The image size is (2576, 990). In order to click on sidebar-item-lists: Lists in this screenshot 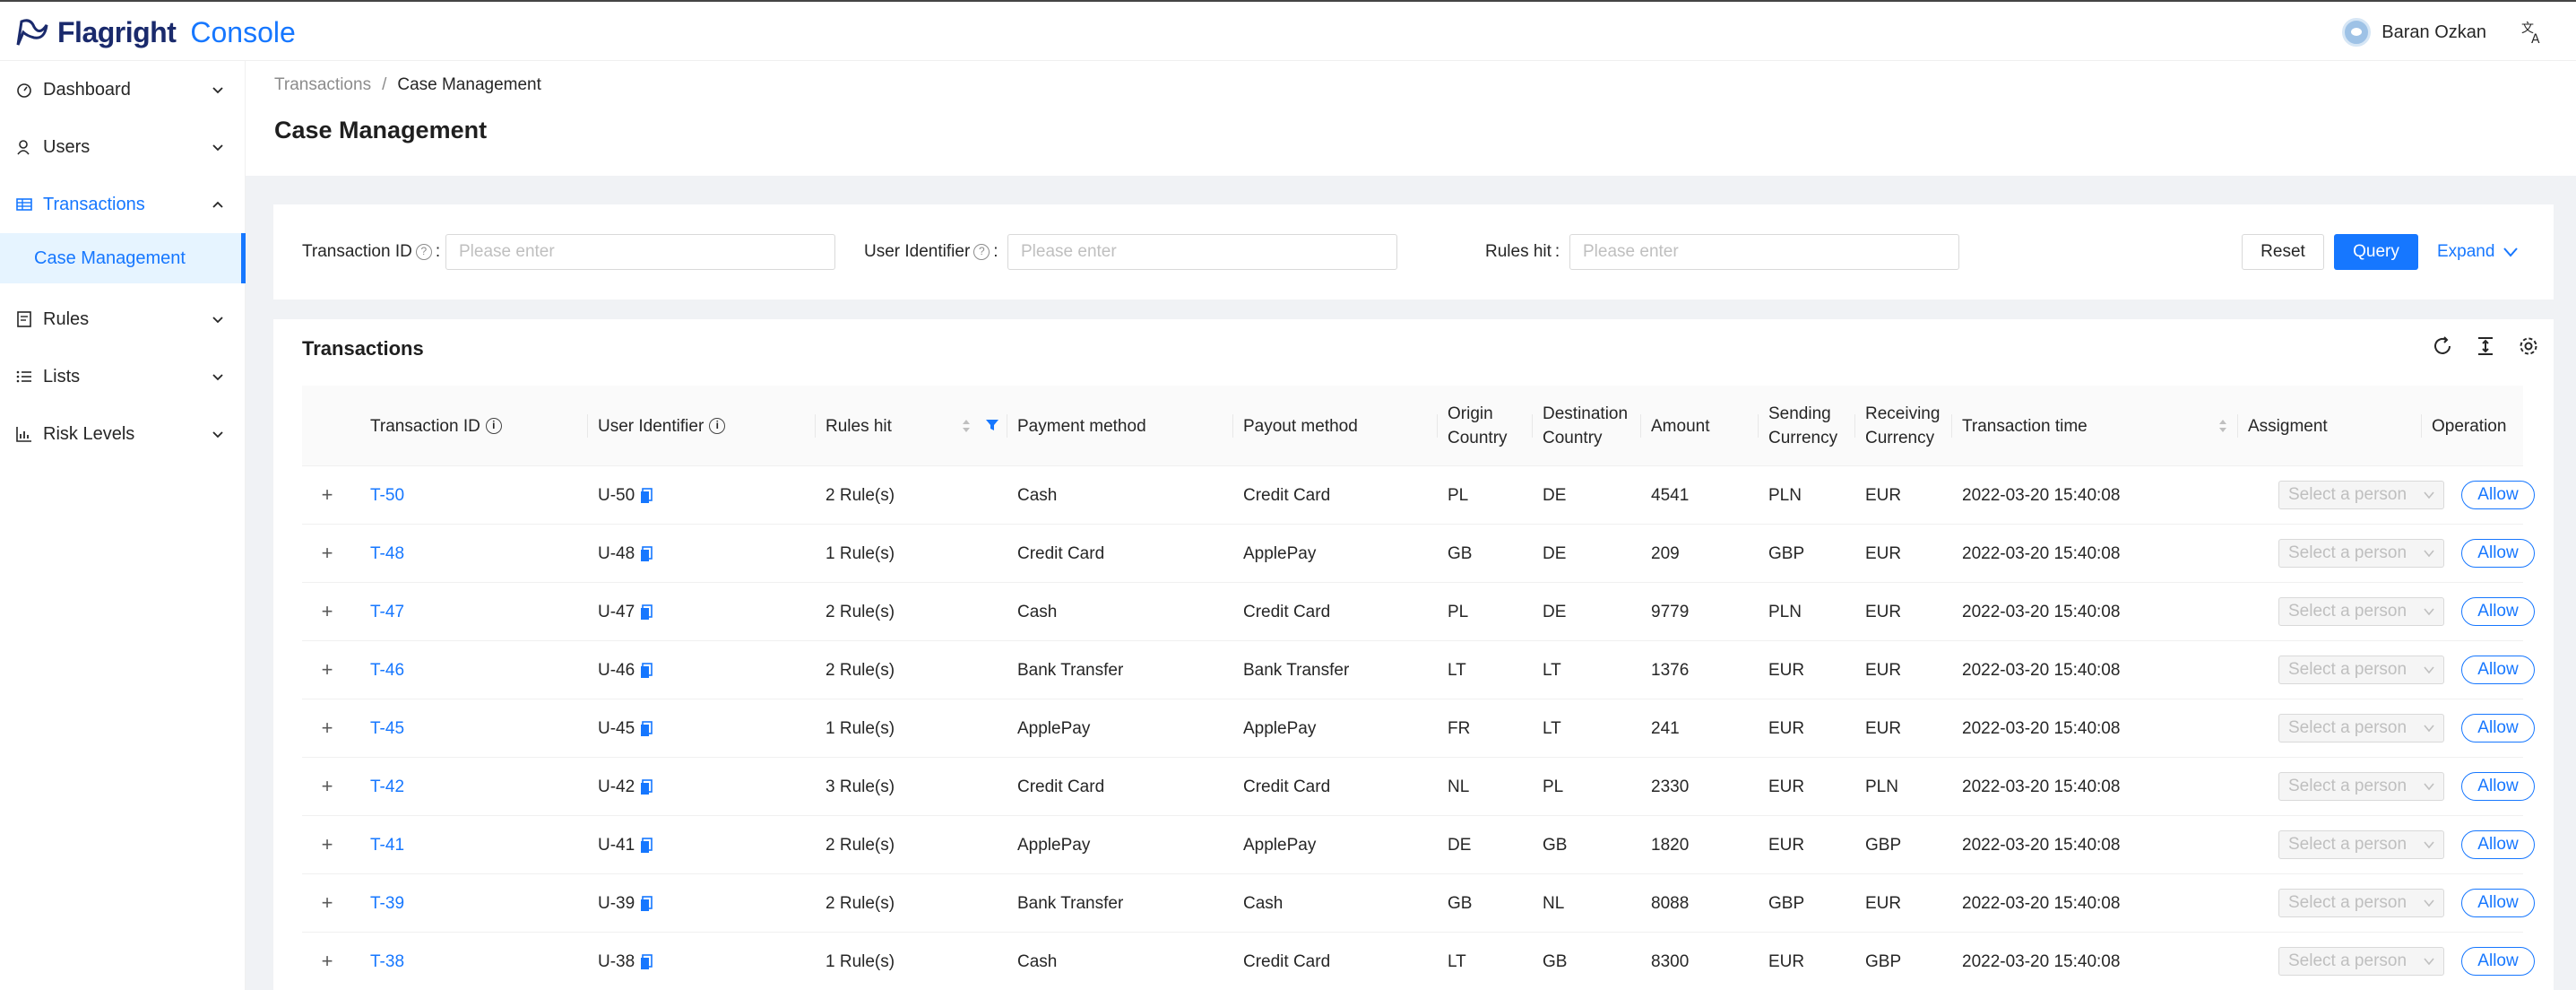, I will do `click(123, 376)`.